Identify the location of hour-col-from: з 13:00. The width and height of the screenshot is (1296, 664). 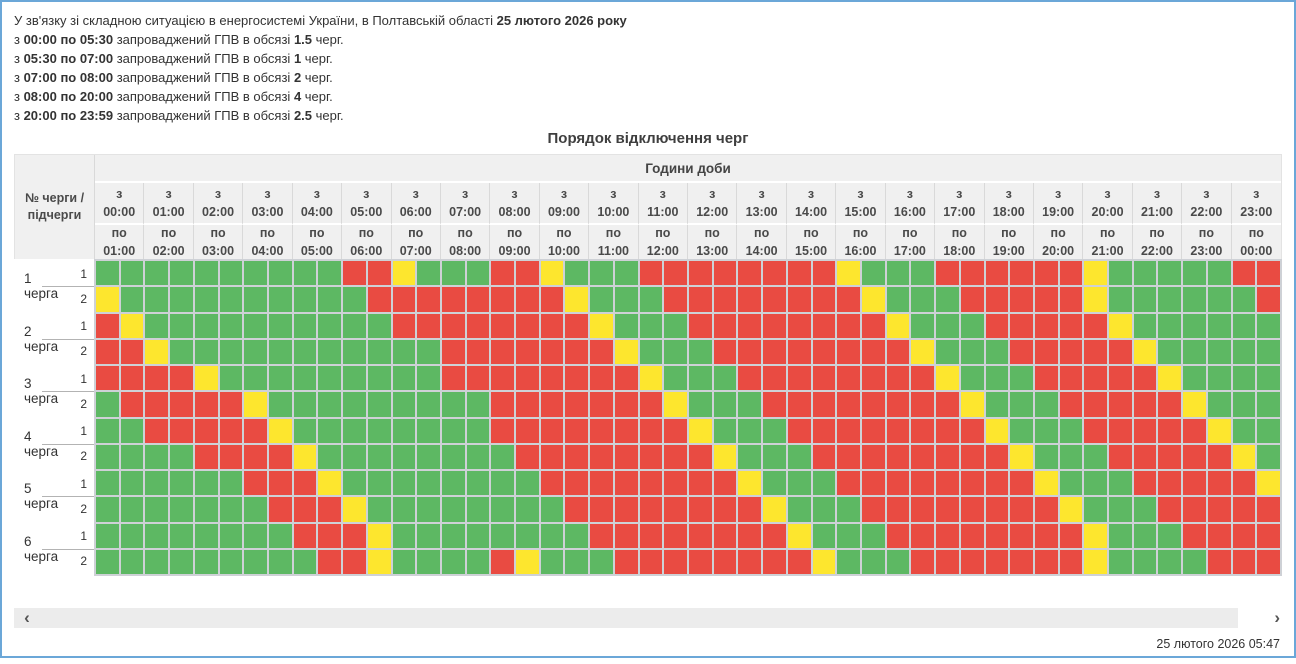
(762, 204).